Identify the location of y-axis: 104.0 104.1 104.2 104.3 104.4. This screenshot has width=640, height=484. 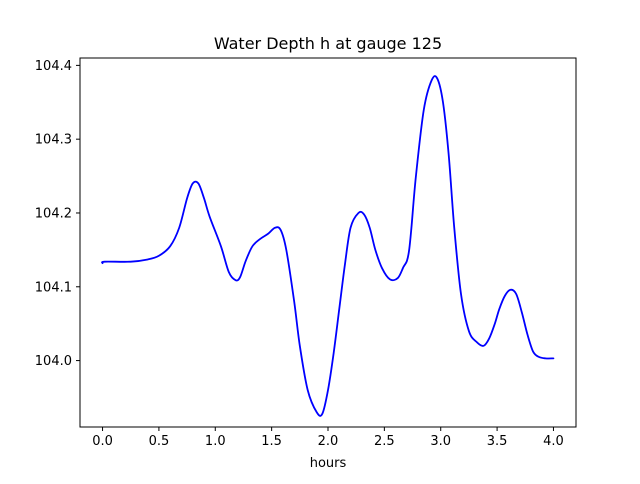
(57, 214).